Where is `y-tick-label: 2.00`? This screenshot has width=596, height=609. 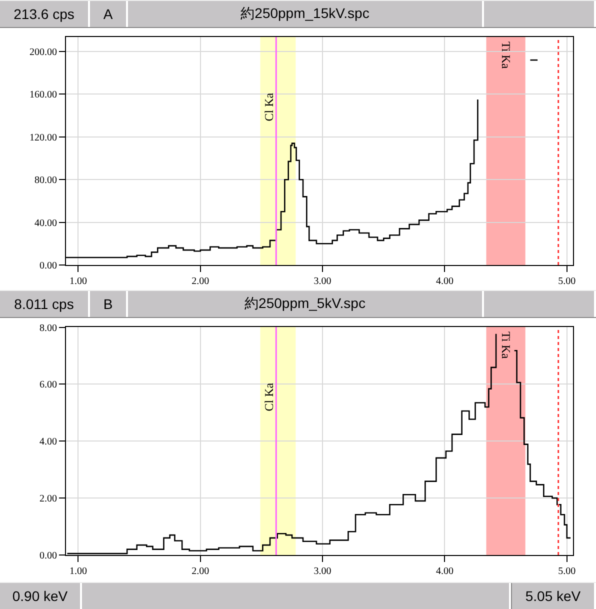 y-tick-label: 2.00 is located at coordinates (48, 499).